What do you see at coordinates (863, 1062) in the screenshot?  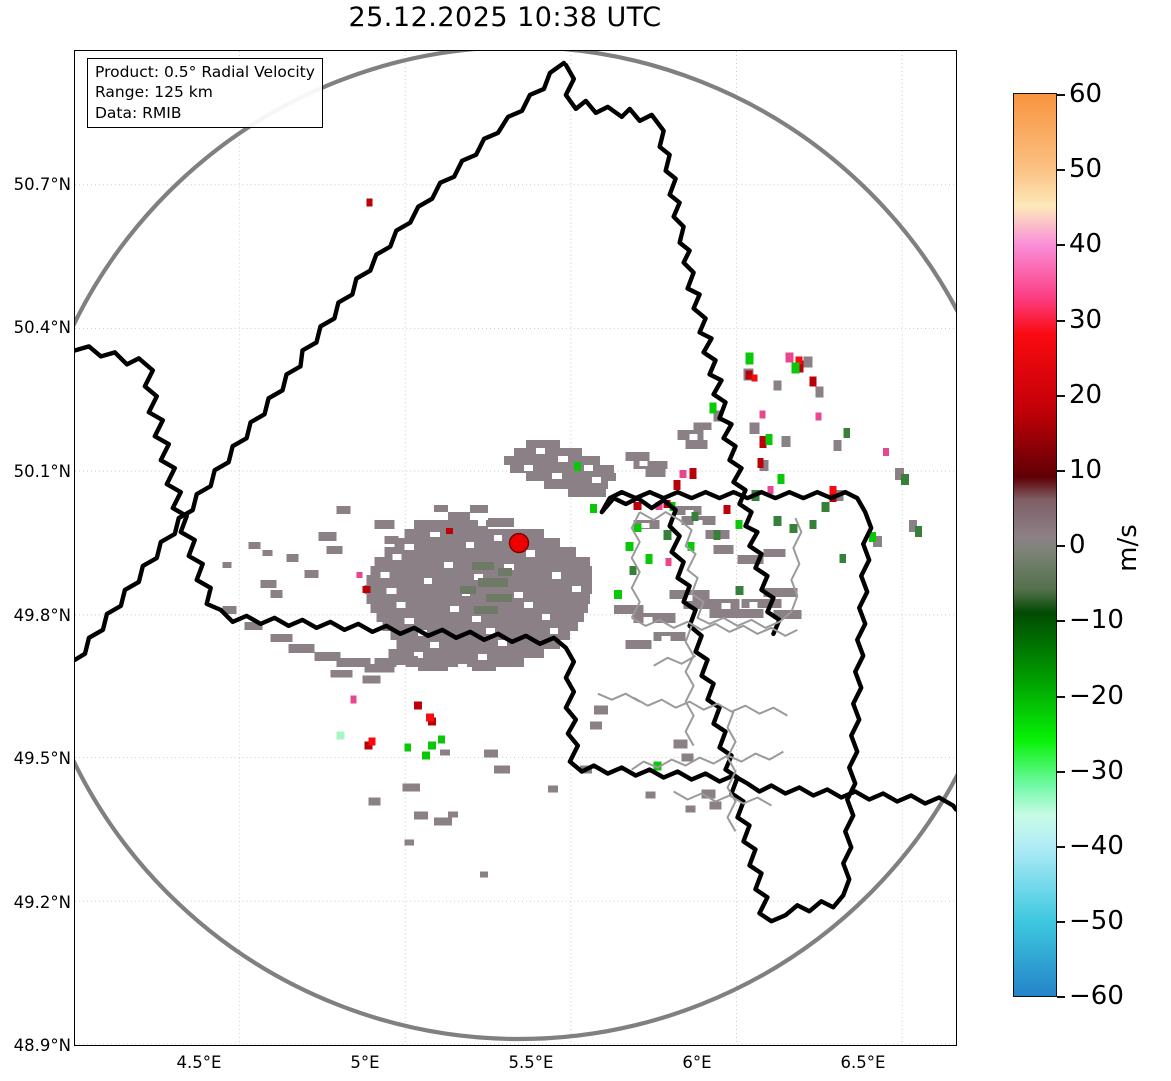 I see `xtick-label-4: 6.5°E` at bounding box center [863, 1062].